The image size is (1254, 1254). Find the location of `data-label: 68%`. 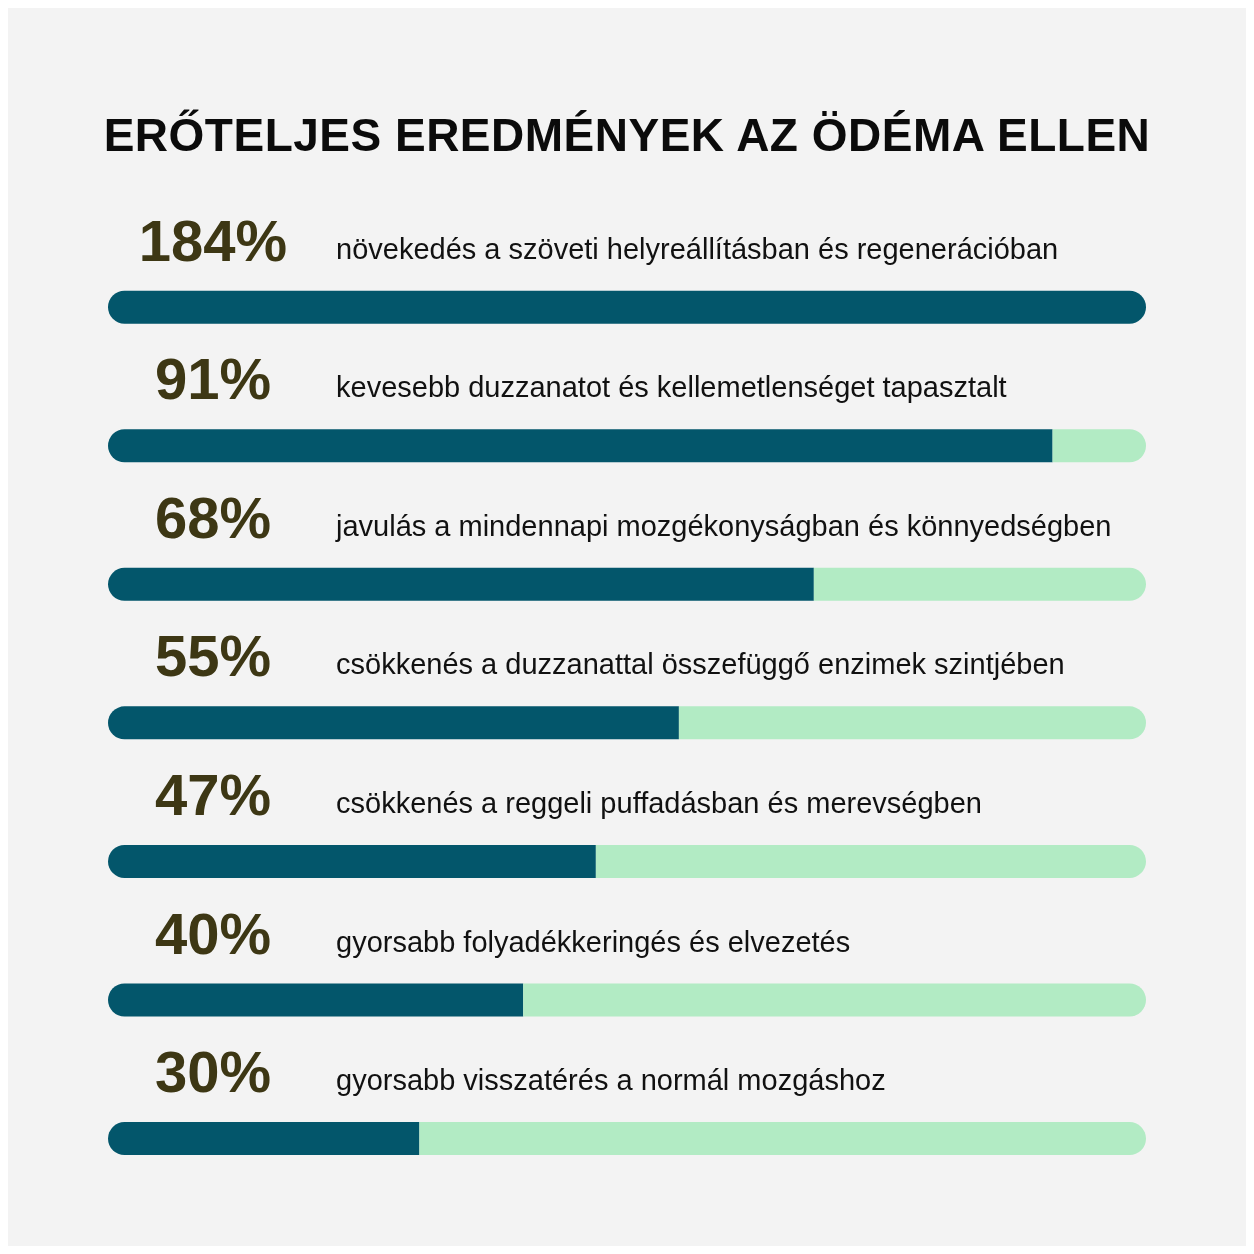

data-label: 68% is located at coordinates (213, 517).